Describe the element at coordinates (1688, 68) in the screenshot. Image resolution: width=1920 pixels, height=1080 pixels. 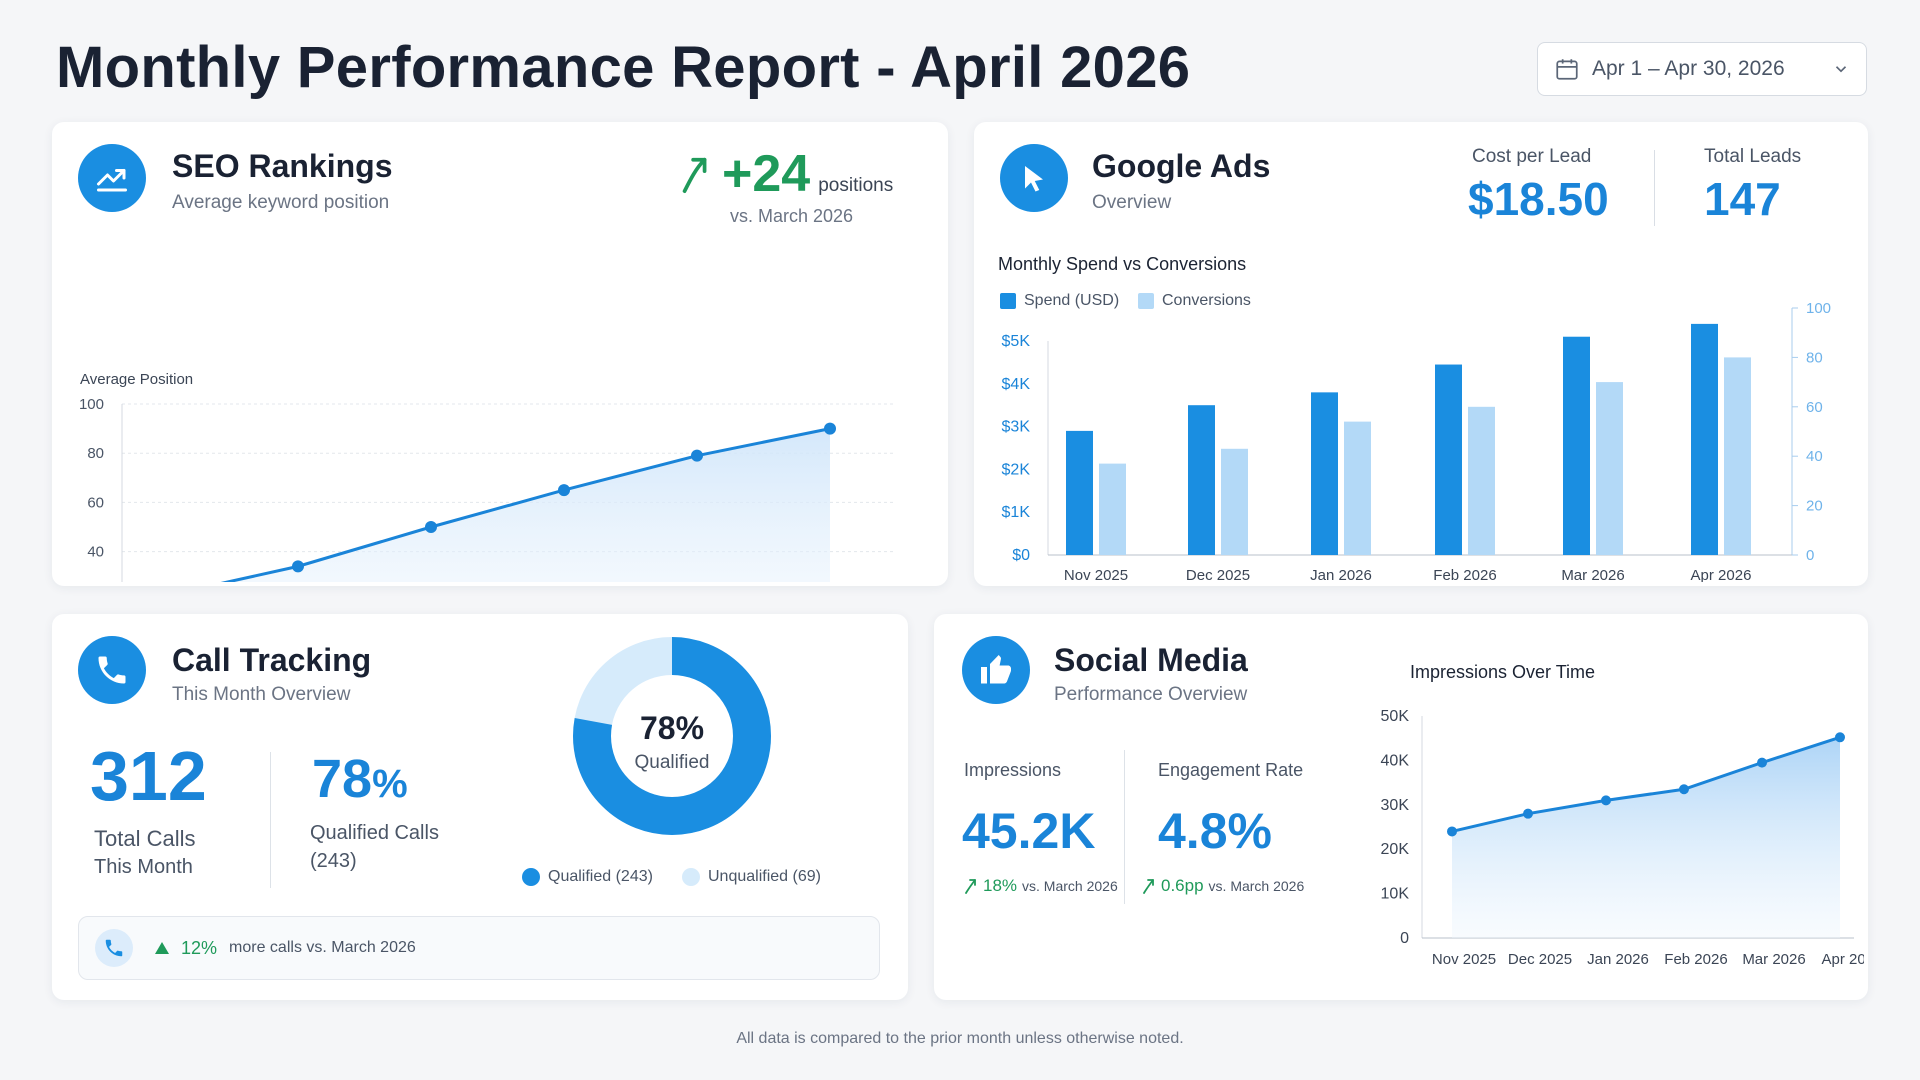
I see `date-range-label: Apr 1 – Apr 30, 2026` at that location.